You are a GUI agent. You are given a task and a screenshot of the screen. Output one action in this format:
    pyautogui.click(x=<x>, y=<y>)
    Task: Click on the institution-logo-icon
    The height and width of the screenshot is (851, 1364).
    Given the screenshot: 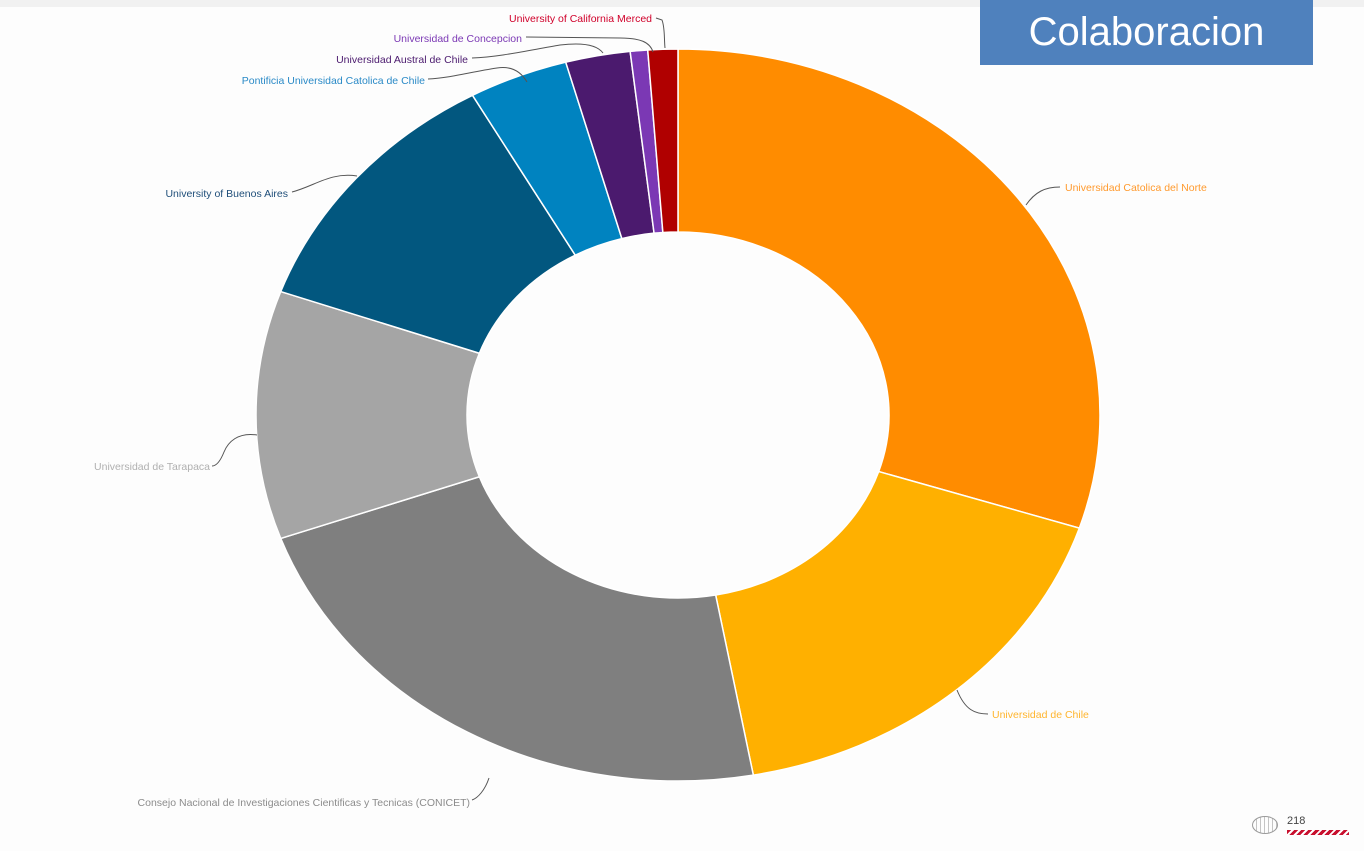 What is the action you would take?
    pyautogui.click(x=1265, y=825)
    